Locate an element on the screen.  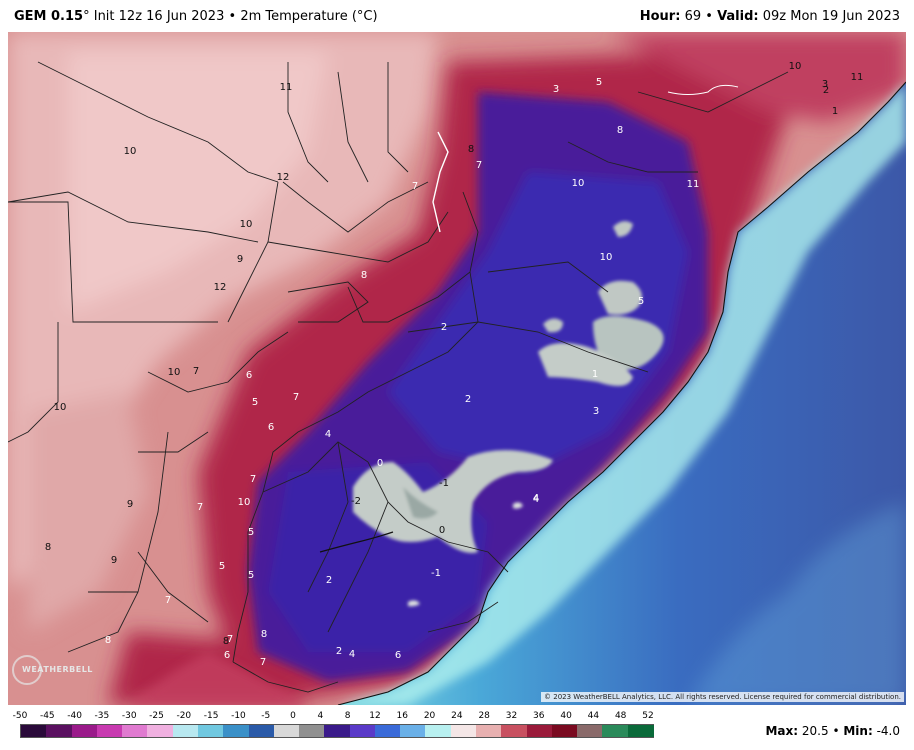
min-label: Min: is located at coordinates (858, 731).